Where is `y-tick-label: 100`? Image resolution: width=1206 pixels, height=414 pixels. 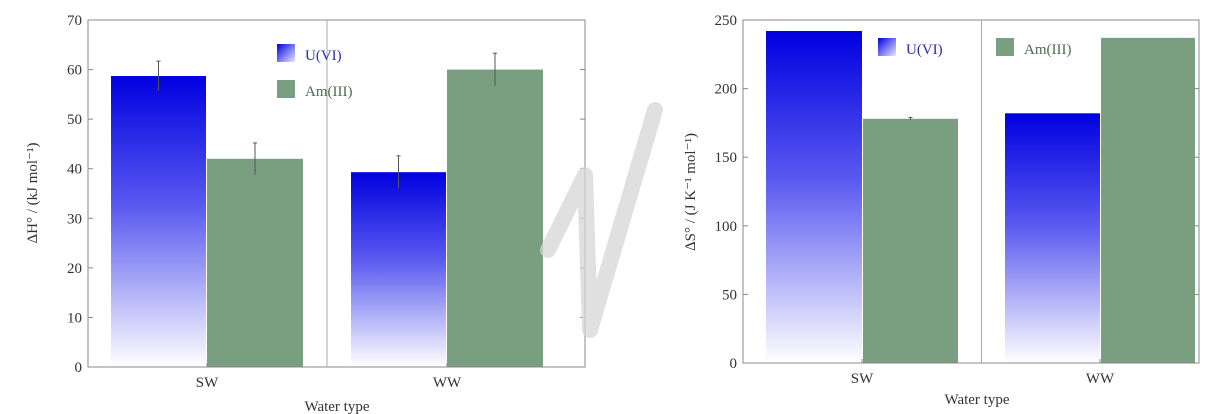
y-tick-label: 100 is located at coordinates (726, 227).